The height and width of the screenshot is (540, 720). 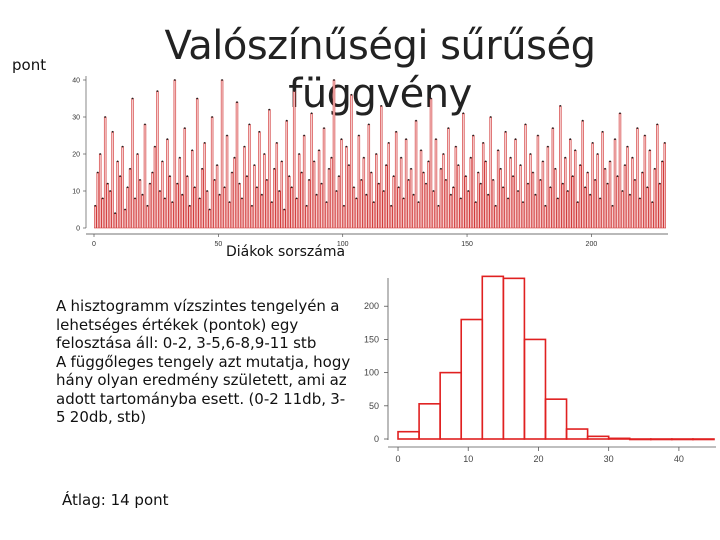 I want to click on hist-y-tick-label: 50, so click(x=374, y=406).